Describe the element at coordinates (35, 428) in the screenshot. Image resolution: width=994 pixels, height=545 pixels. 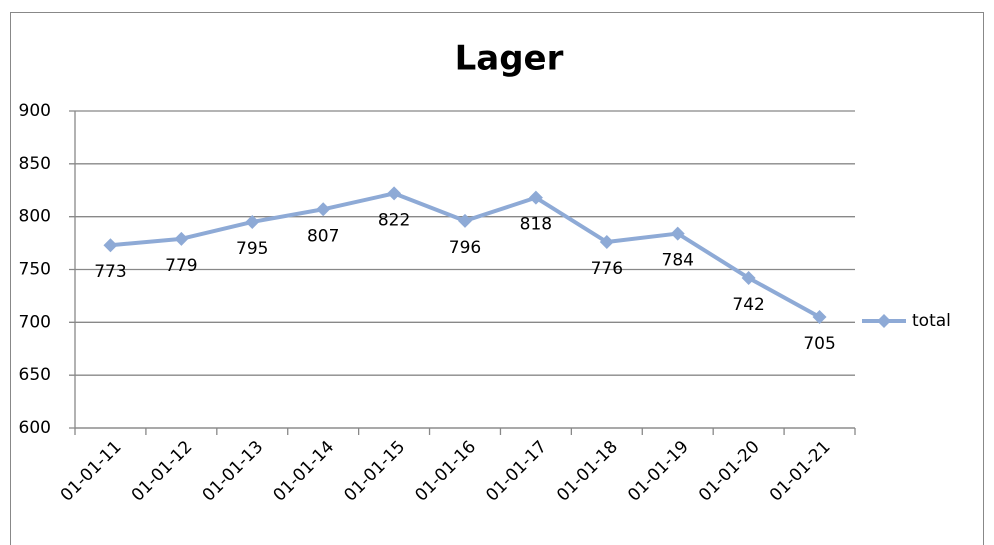
I see `y-tick-label: 600` at that location.